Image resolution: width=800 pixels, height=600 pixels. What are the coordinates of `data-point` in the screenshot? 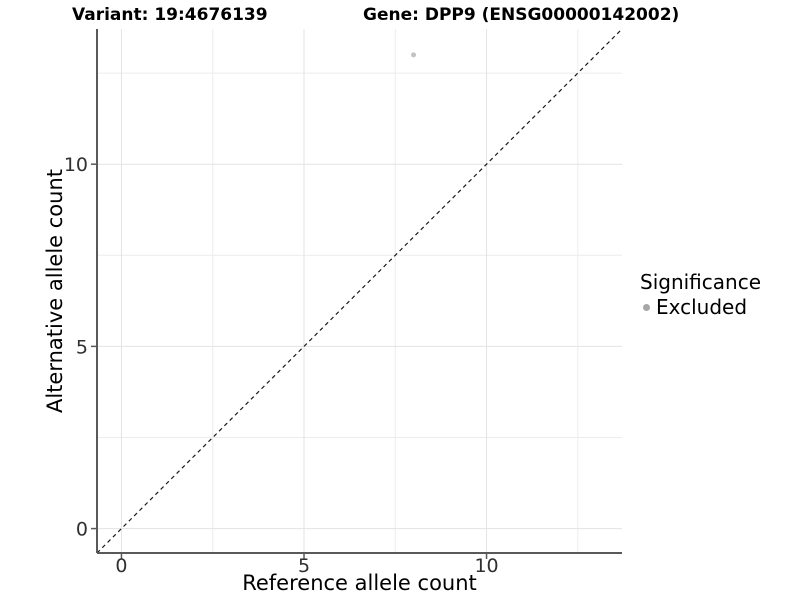 It's located at (414, 55).